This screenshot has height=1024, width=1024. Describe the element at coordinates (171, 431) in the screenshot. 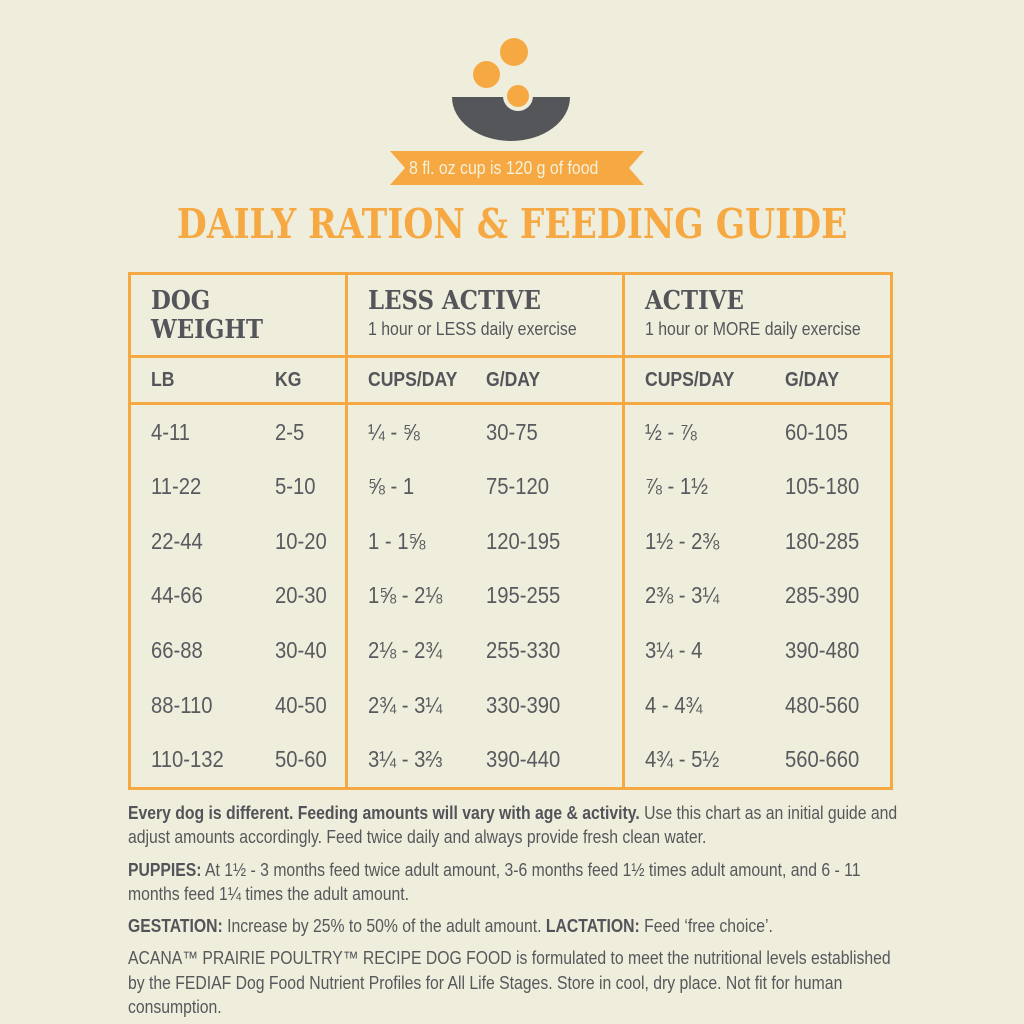

I see `table-cell-text: 4-11` at that location.